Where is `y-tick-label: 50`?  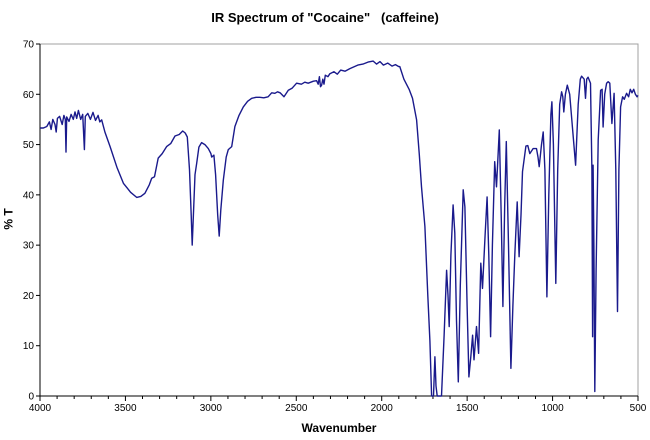 y-tick-label: 50 is located at coordinates (29, 145).